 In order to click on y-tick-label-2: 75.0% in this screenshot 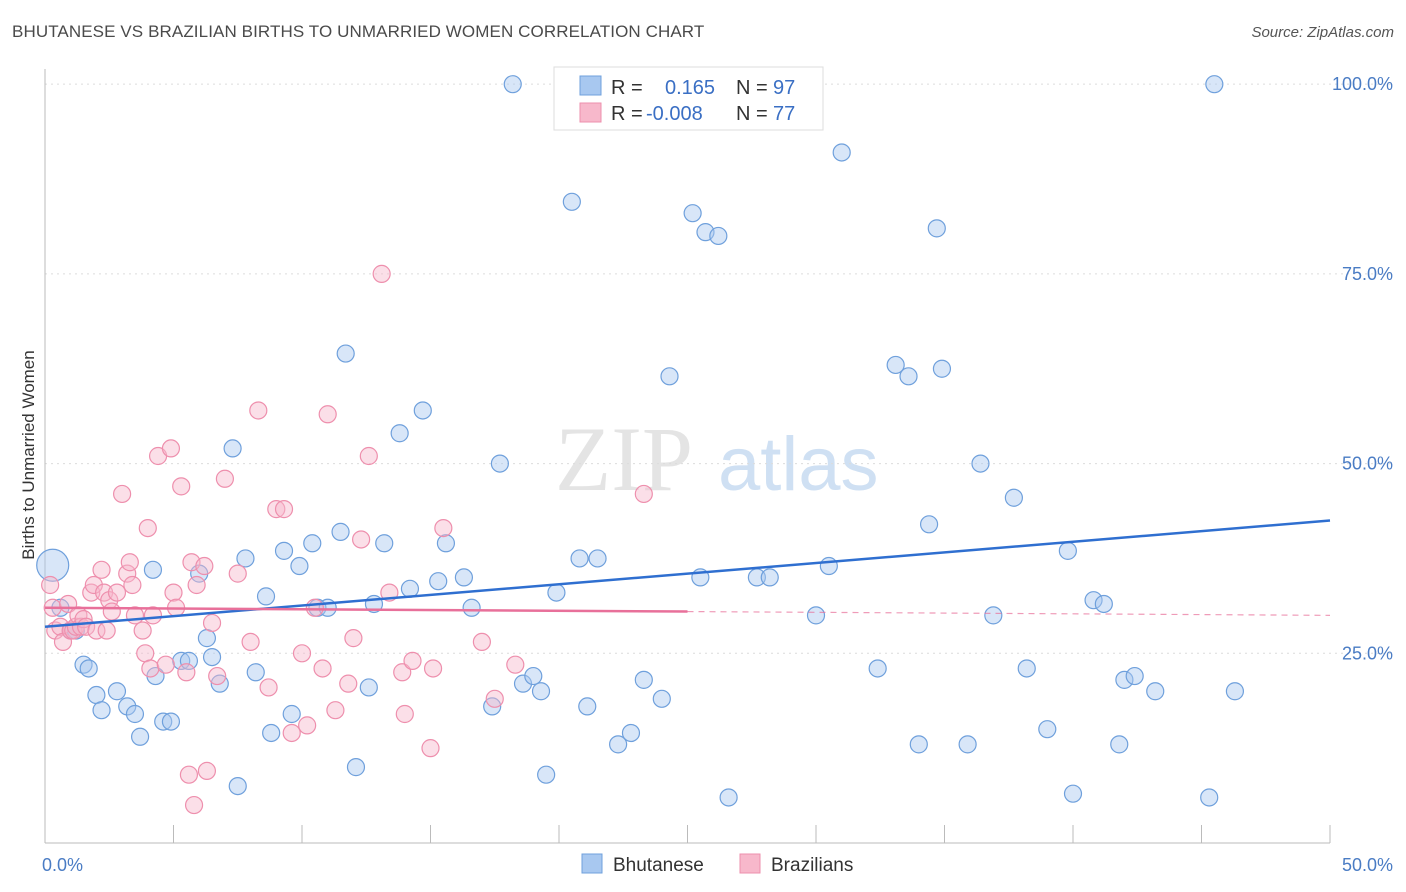, I will do `click(1367, 274)`.